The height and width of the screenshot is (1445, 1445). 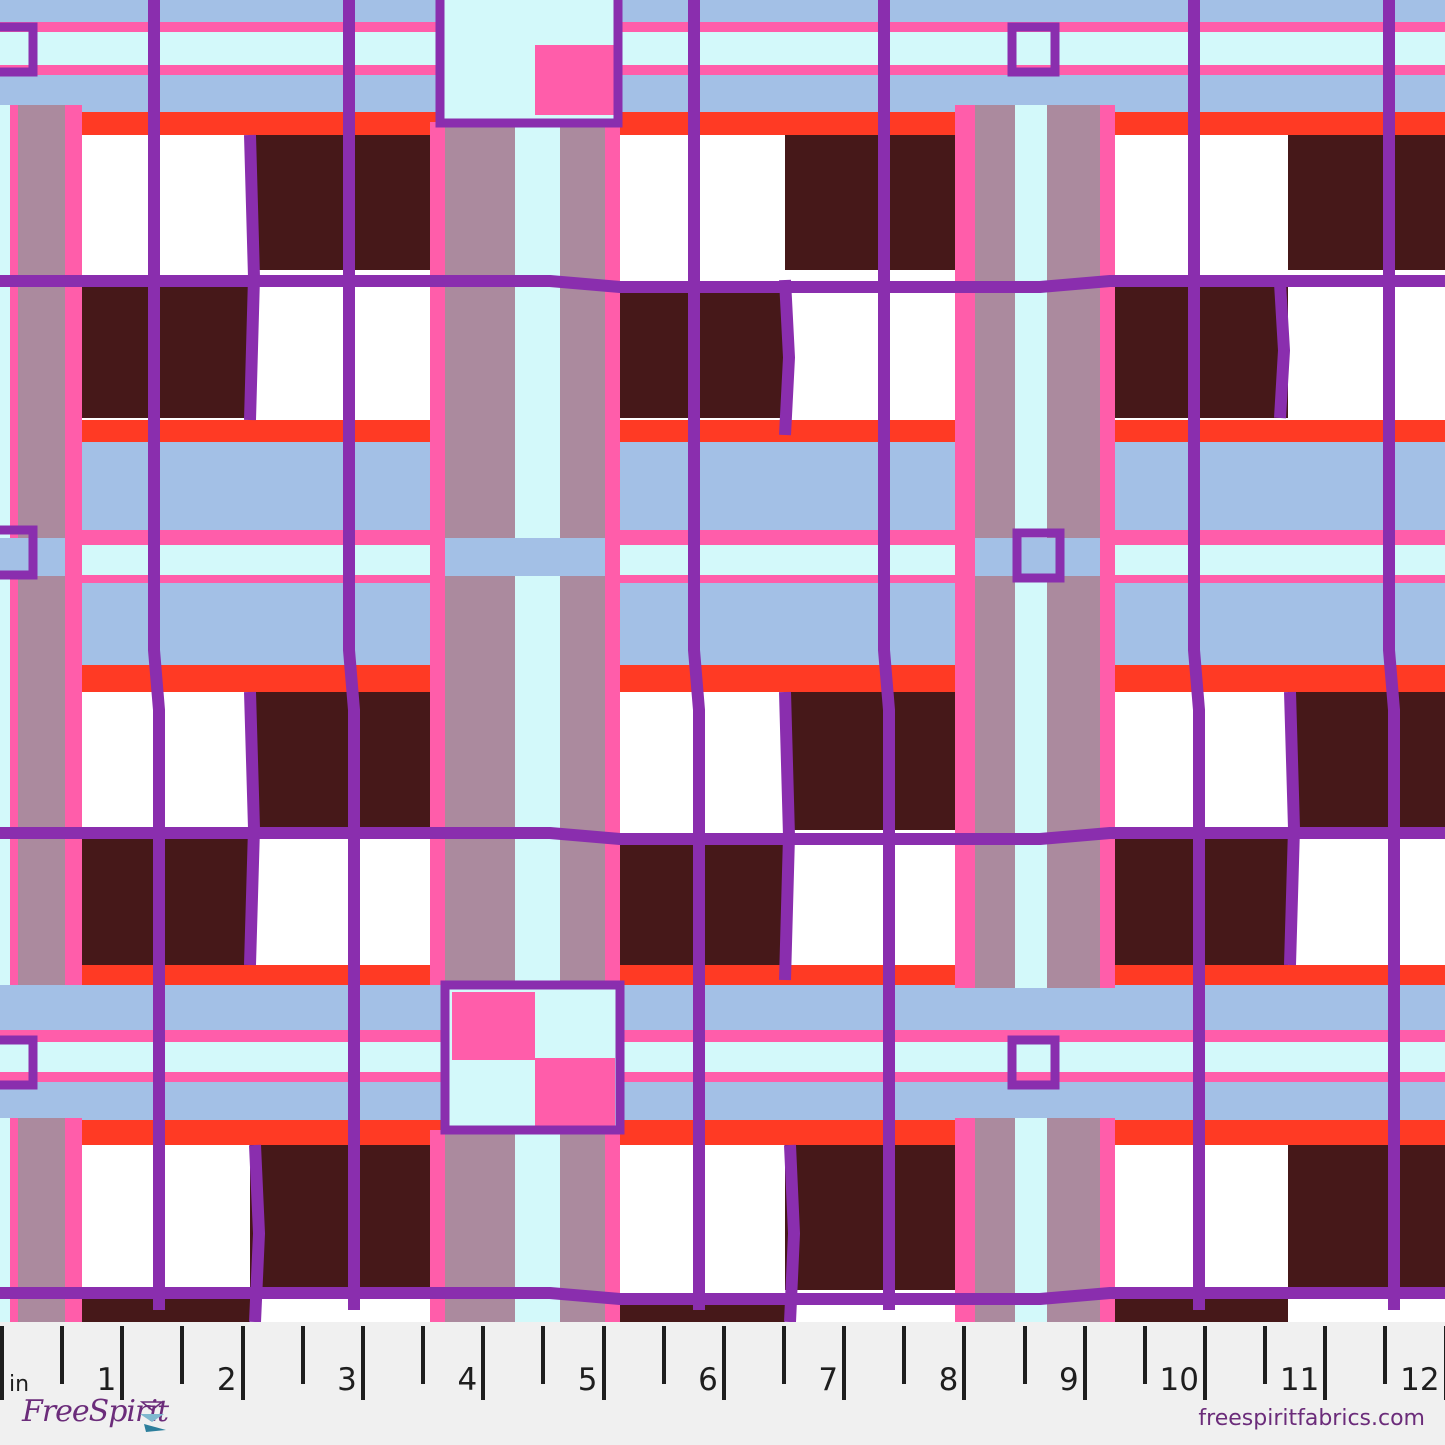 I want to click on ruler-inch-label: 6, so click(x=708, y=1380).